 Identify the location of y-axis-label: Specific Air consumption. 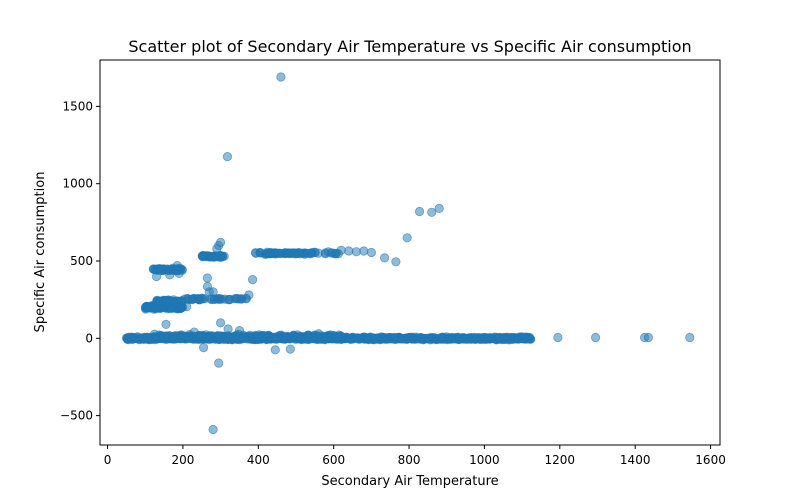
(40, 252).